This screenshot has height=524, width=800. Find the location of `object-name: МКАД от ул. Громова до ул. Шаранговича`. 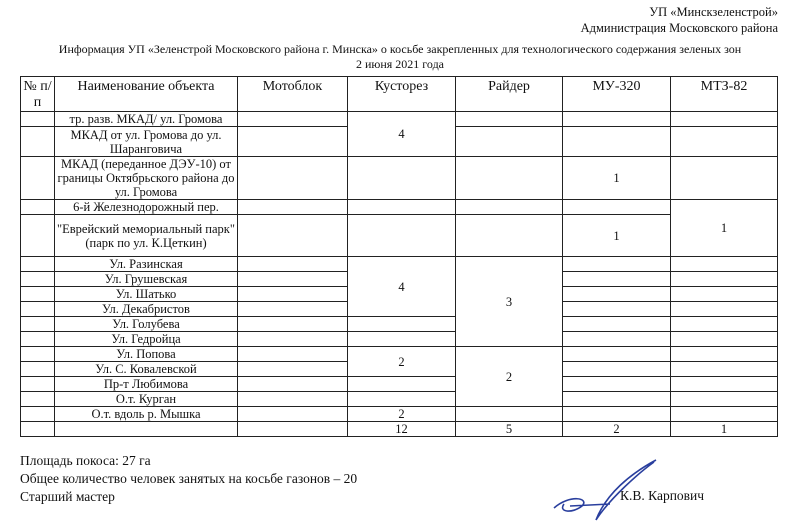

object-name: МКАД от ул. Громова до ул. Шаранговича is located at coordinates (146, 141).